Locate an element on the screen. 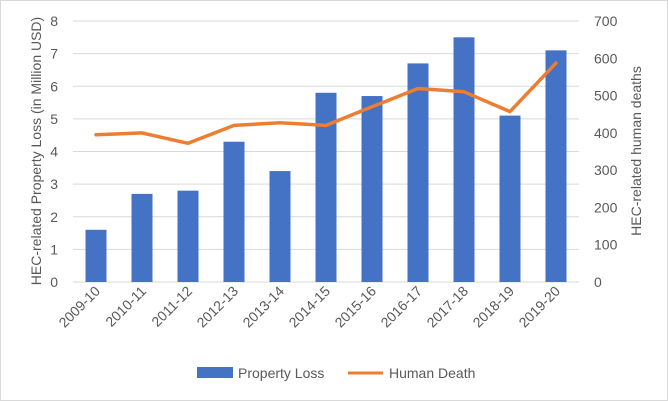  right-axis-ticks: 0 100 200 300 400 500 600 700 is located at coordinates (606, 151).